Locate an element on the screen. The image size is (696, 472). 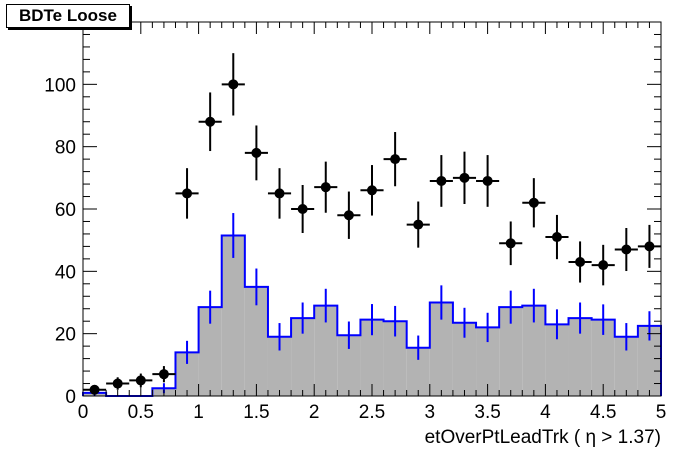
x-tick-label: 2.5 is located at coordinates (372, 412).